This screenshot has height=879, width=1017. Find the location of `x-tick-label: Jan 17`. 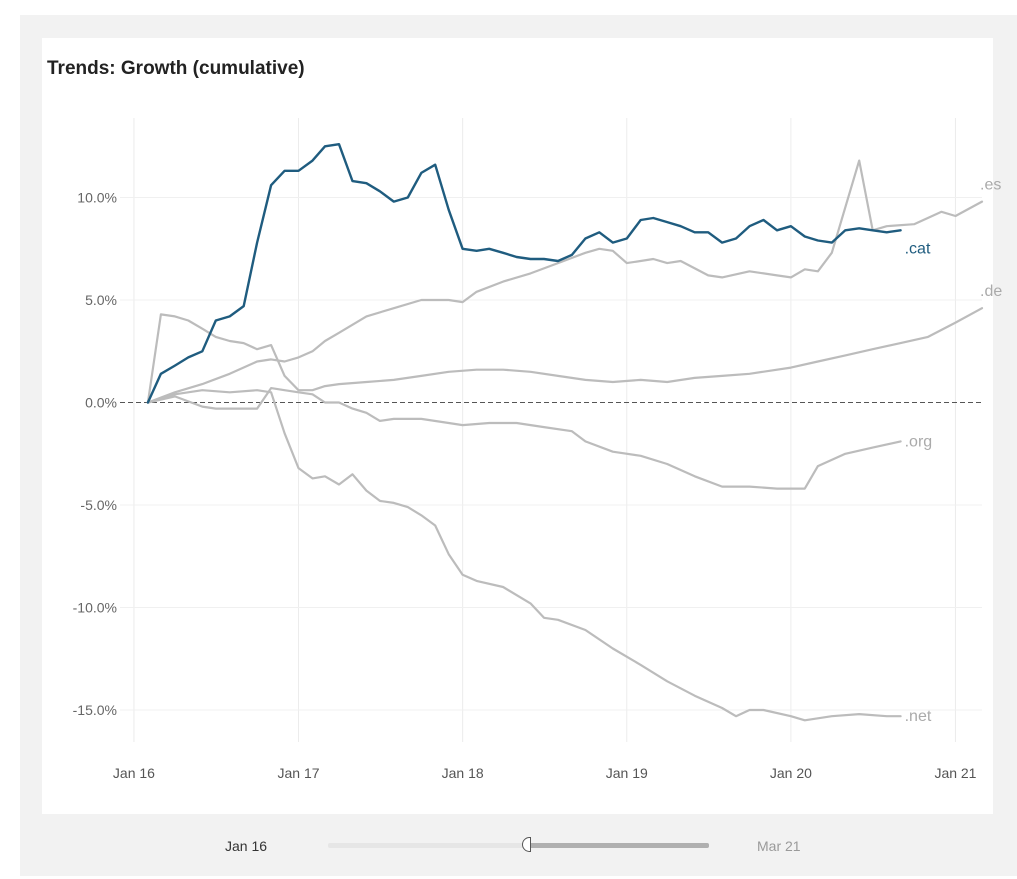

x-tick-label: Jan 17 is located at coordinates (298, 773).